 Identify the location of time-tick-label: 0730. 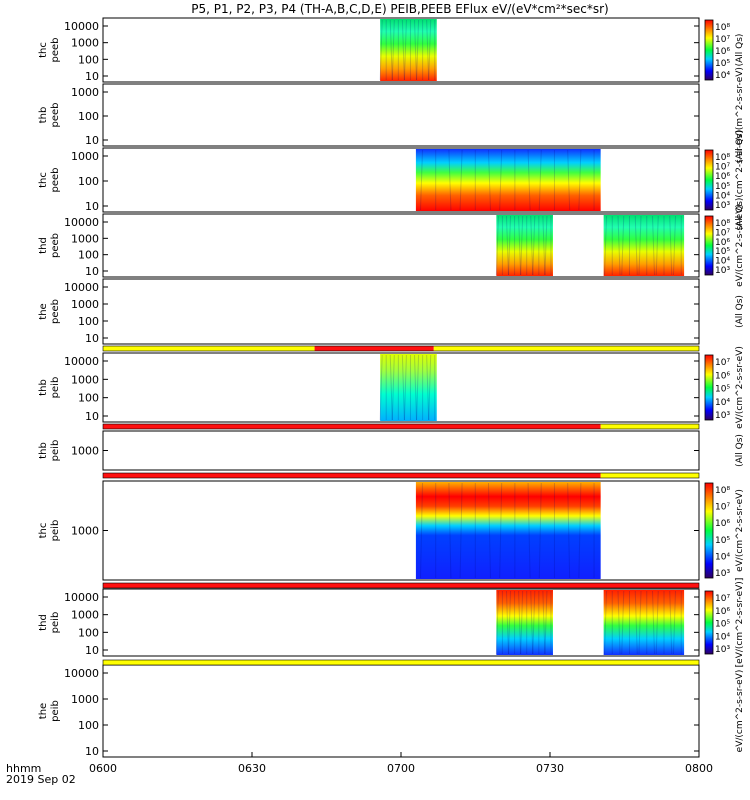
(550, 768).